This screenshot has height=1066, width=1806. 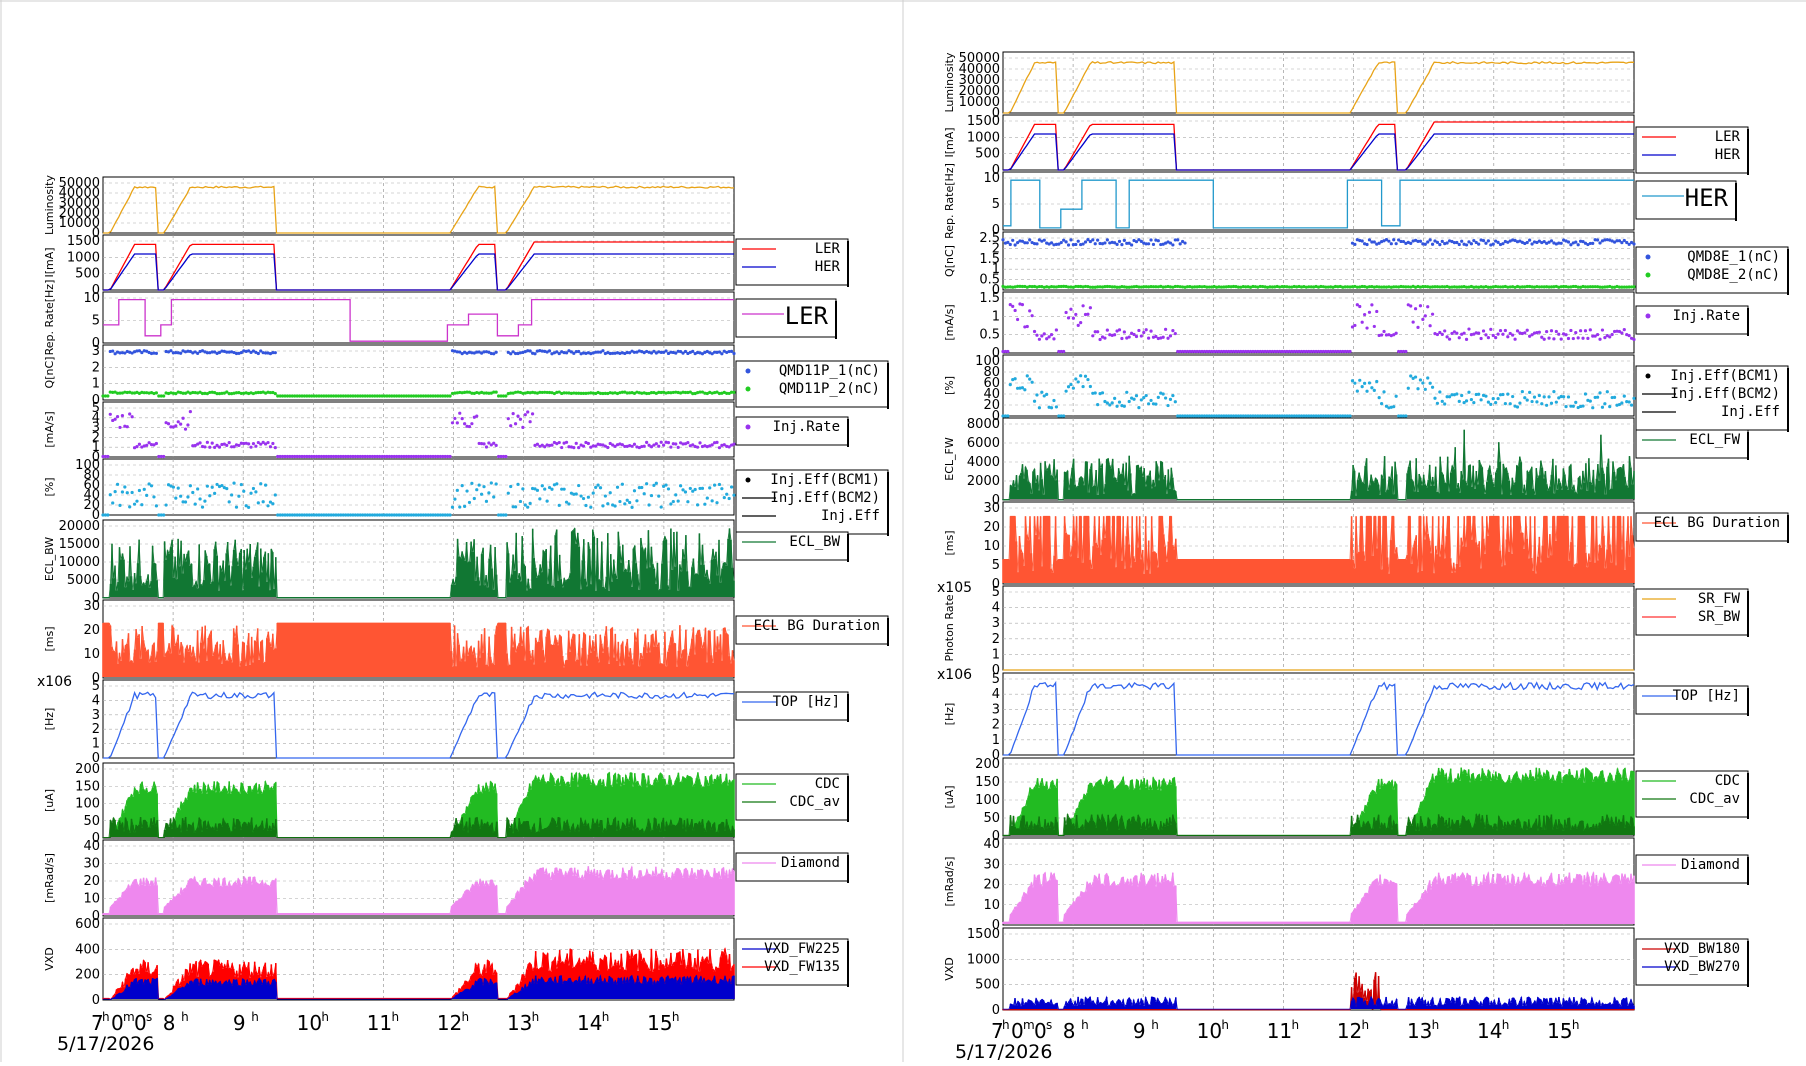 I want to click on panel-frame, so click(x=418, y=205).